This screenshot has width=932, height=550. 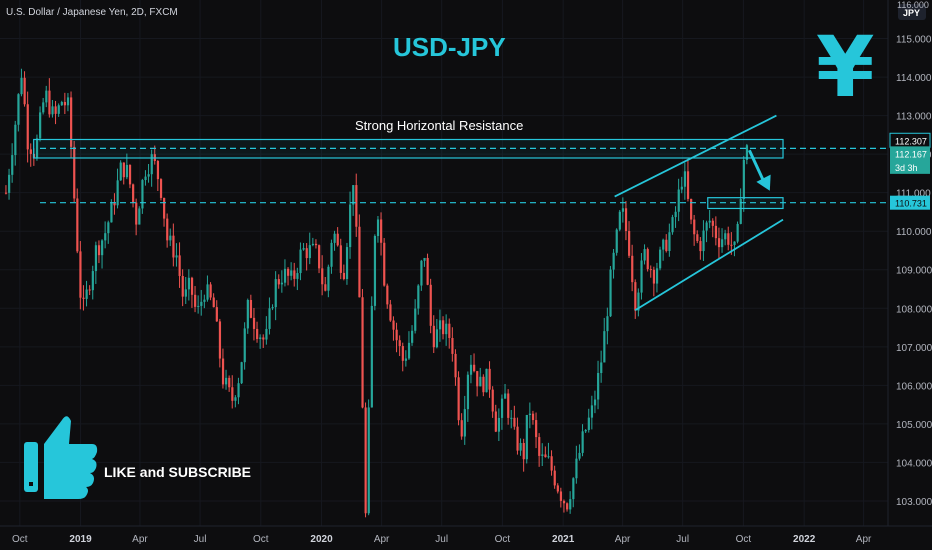 I want to click on thumbs-up-icon, so click(x=61, y=457).